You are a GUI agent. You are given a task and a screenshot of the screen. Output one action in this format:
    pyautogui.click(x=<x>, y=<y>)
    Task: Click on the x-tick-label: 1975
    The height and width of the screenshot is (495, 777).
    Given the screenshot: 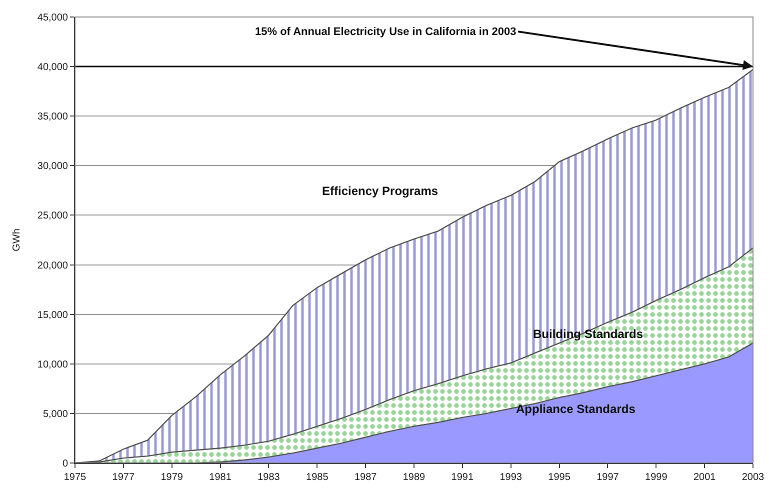 What is the action you would take?
    pyautogui.click(x=75, y=477)
    